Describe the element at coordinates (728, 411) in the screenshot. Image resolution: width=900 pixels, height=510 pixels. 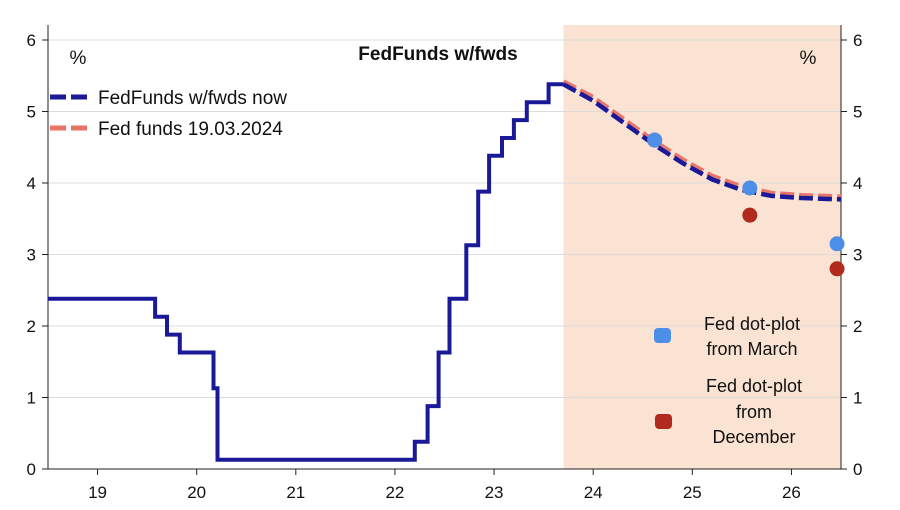
I see `dot-legend-december: Fed dot-plot from December` at that location.